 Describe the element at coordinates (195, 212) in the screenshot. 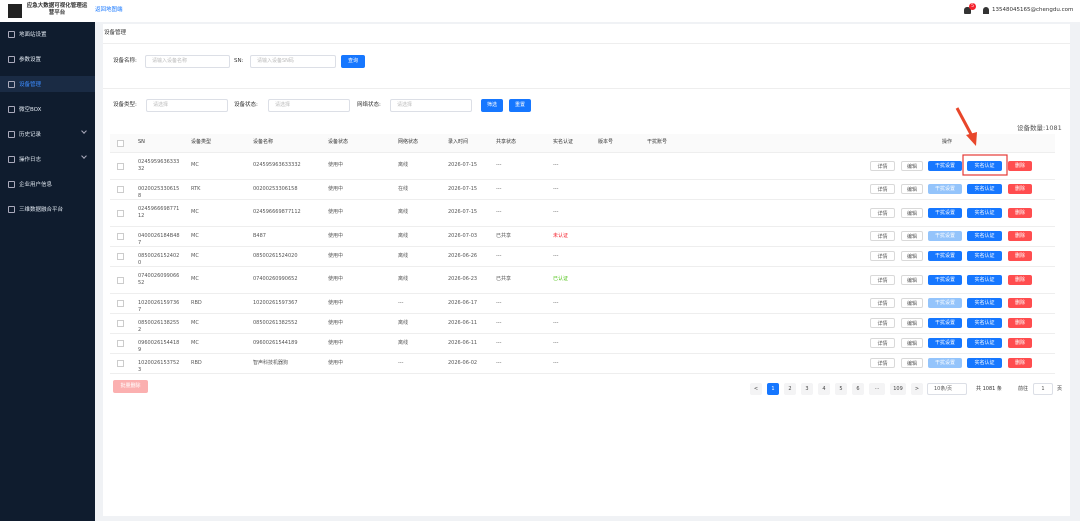

I see `cell: MC` at that location.